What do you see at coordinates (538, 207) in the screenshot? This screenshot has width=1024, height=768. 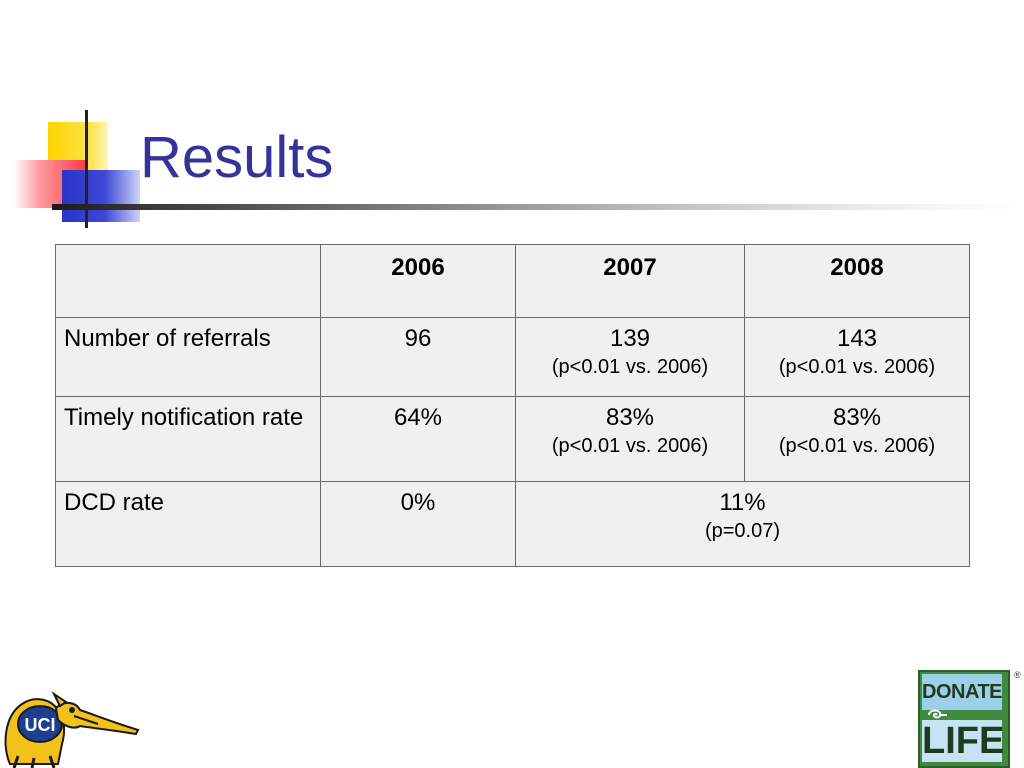 I see `title-underline` at bounding box center [538, 207].